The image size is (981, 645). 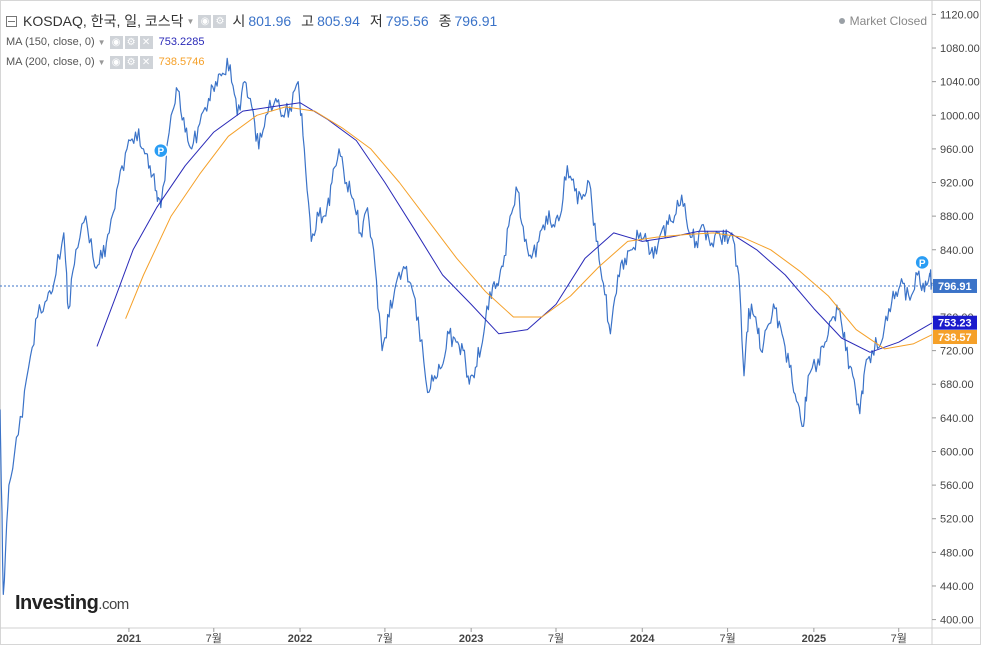 I want to click on y-tick-label: 880.00, so click(x=957, y=217).